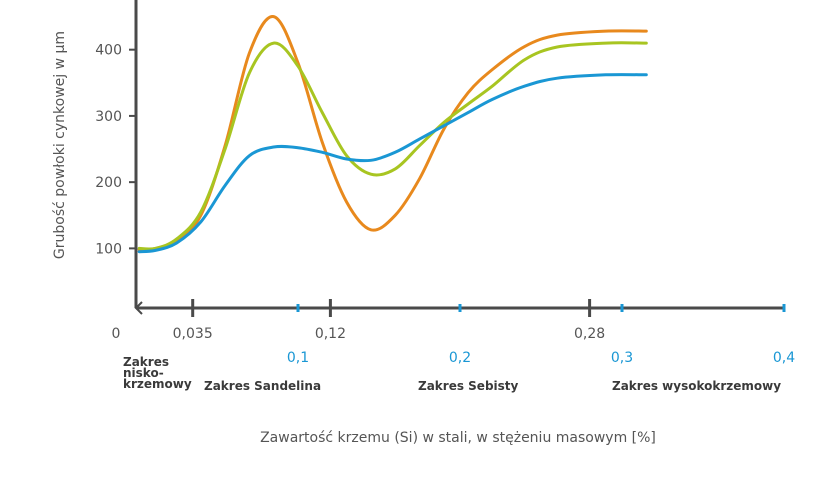  I want to click on y-axis-title: Grubość powłoki cynkowej w µm, so click(60, 145).